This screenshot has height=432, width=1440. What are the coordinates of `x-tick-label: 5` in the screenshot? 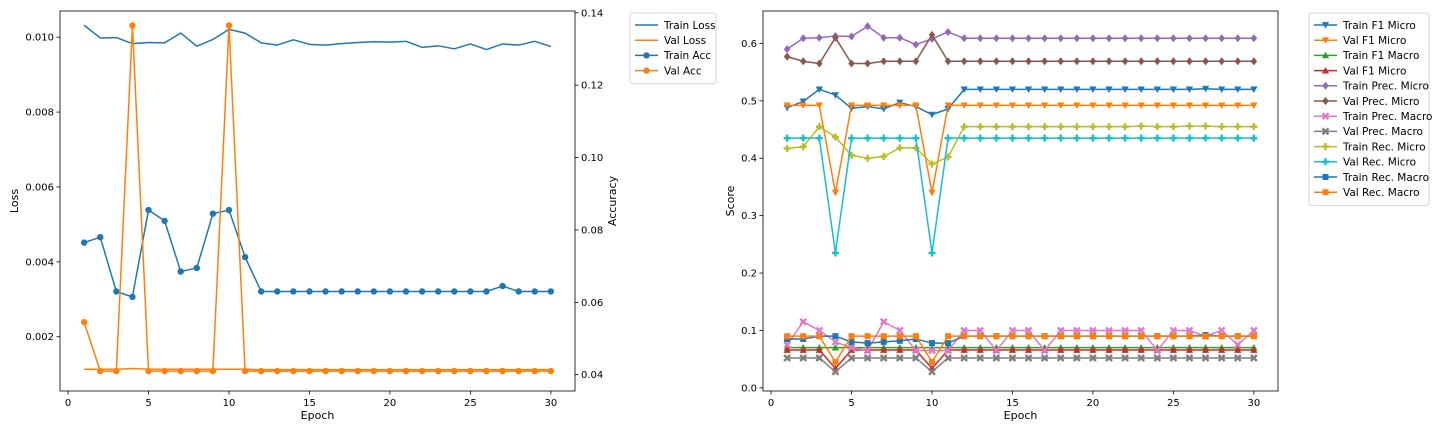 It's located at (148, 403).